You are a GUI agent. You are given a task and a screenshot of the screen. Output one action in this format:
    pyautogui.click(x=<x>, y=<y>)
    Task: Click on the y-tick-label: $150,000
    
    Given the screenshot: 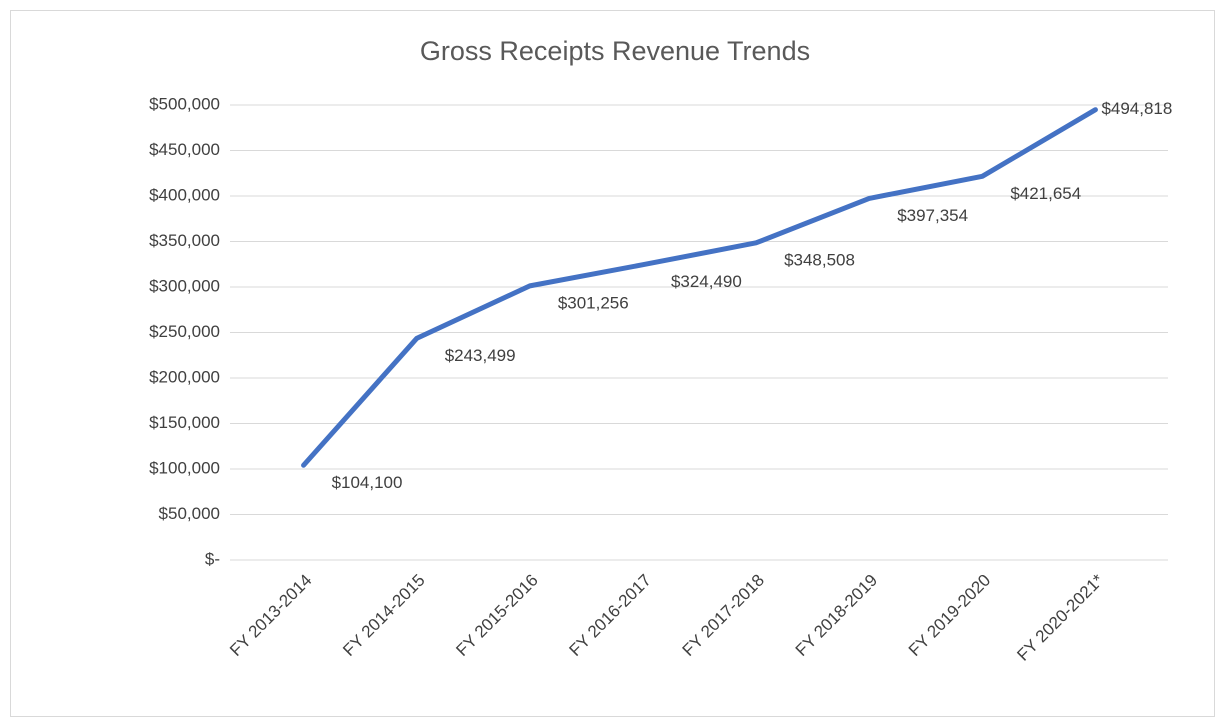 What is the action you would take?
    pyautogui.click(x=184, y=422)
    